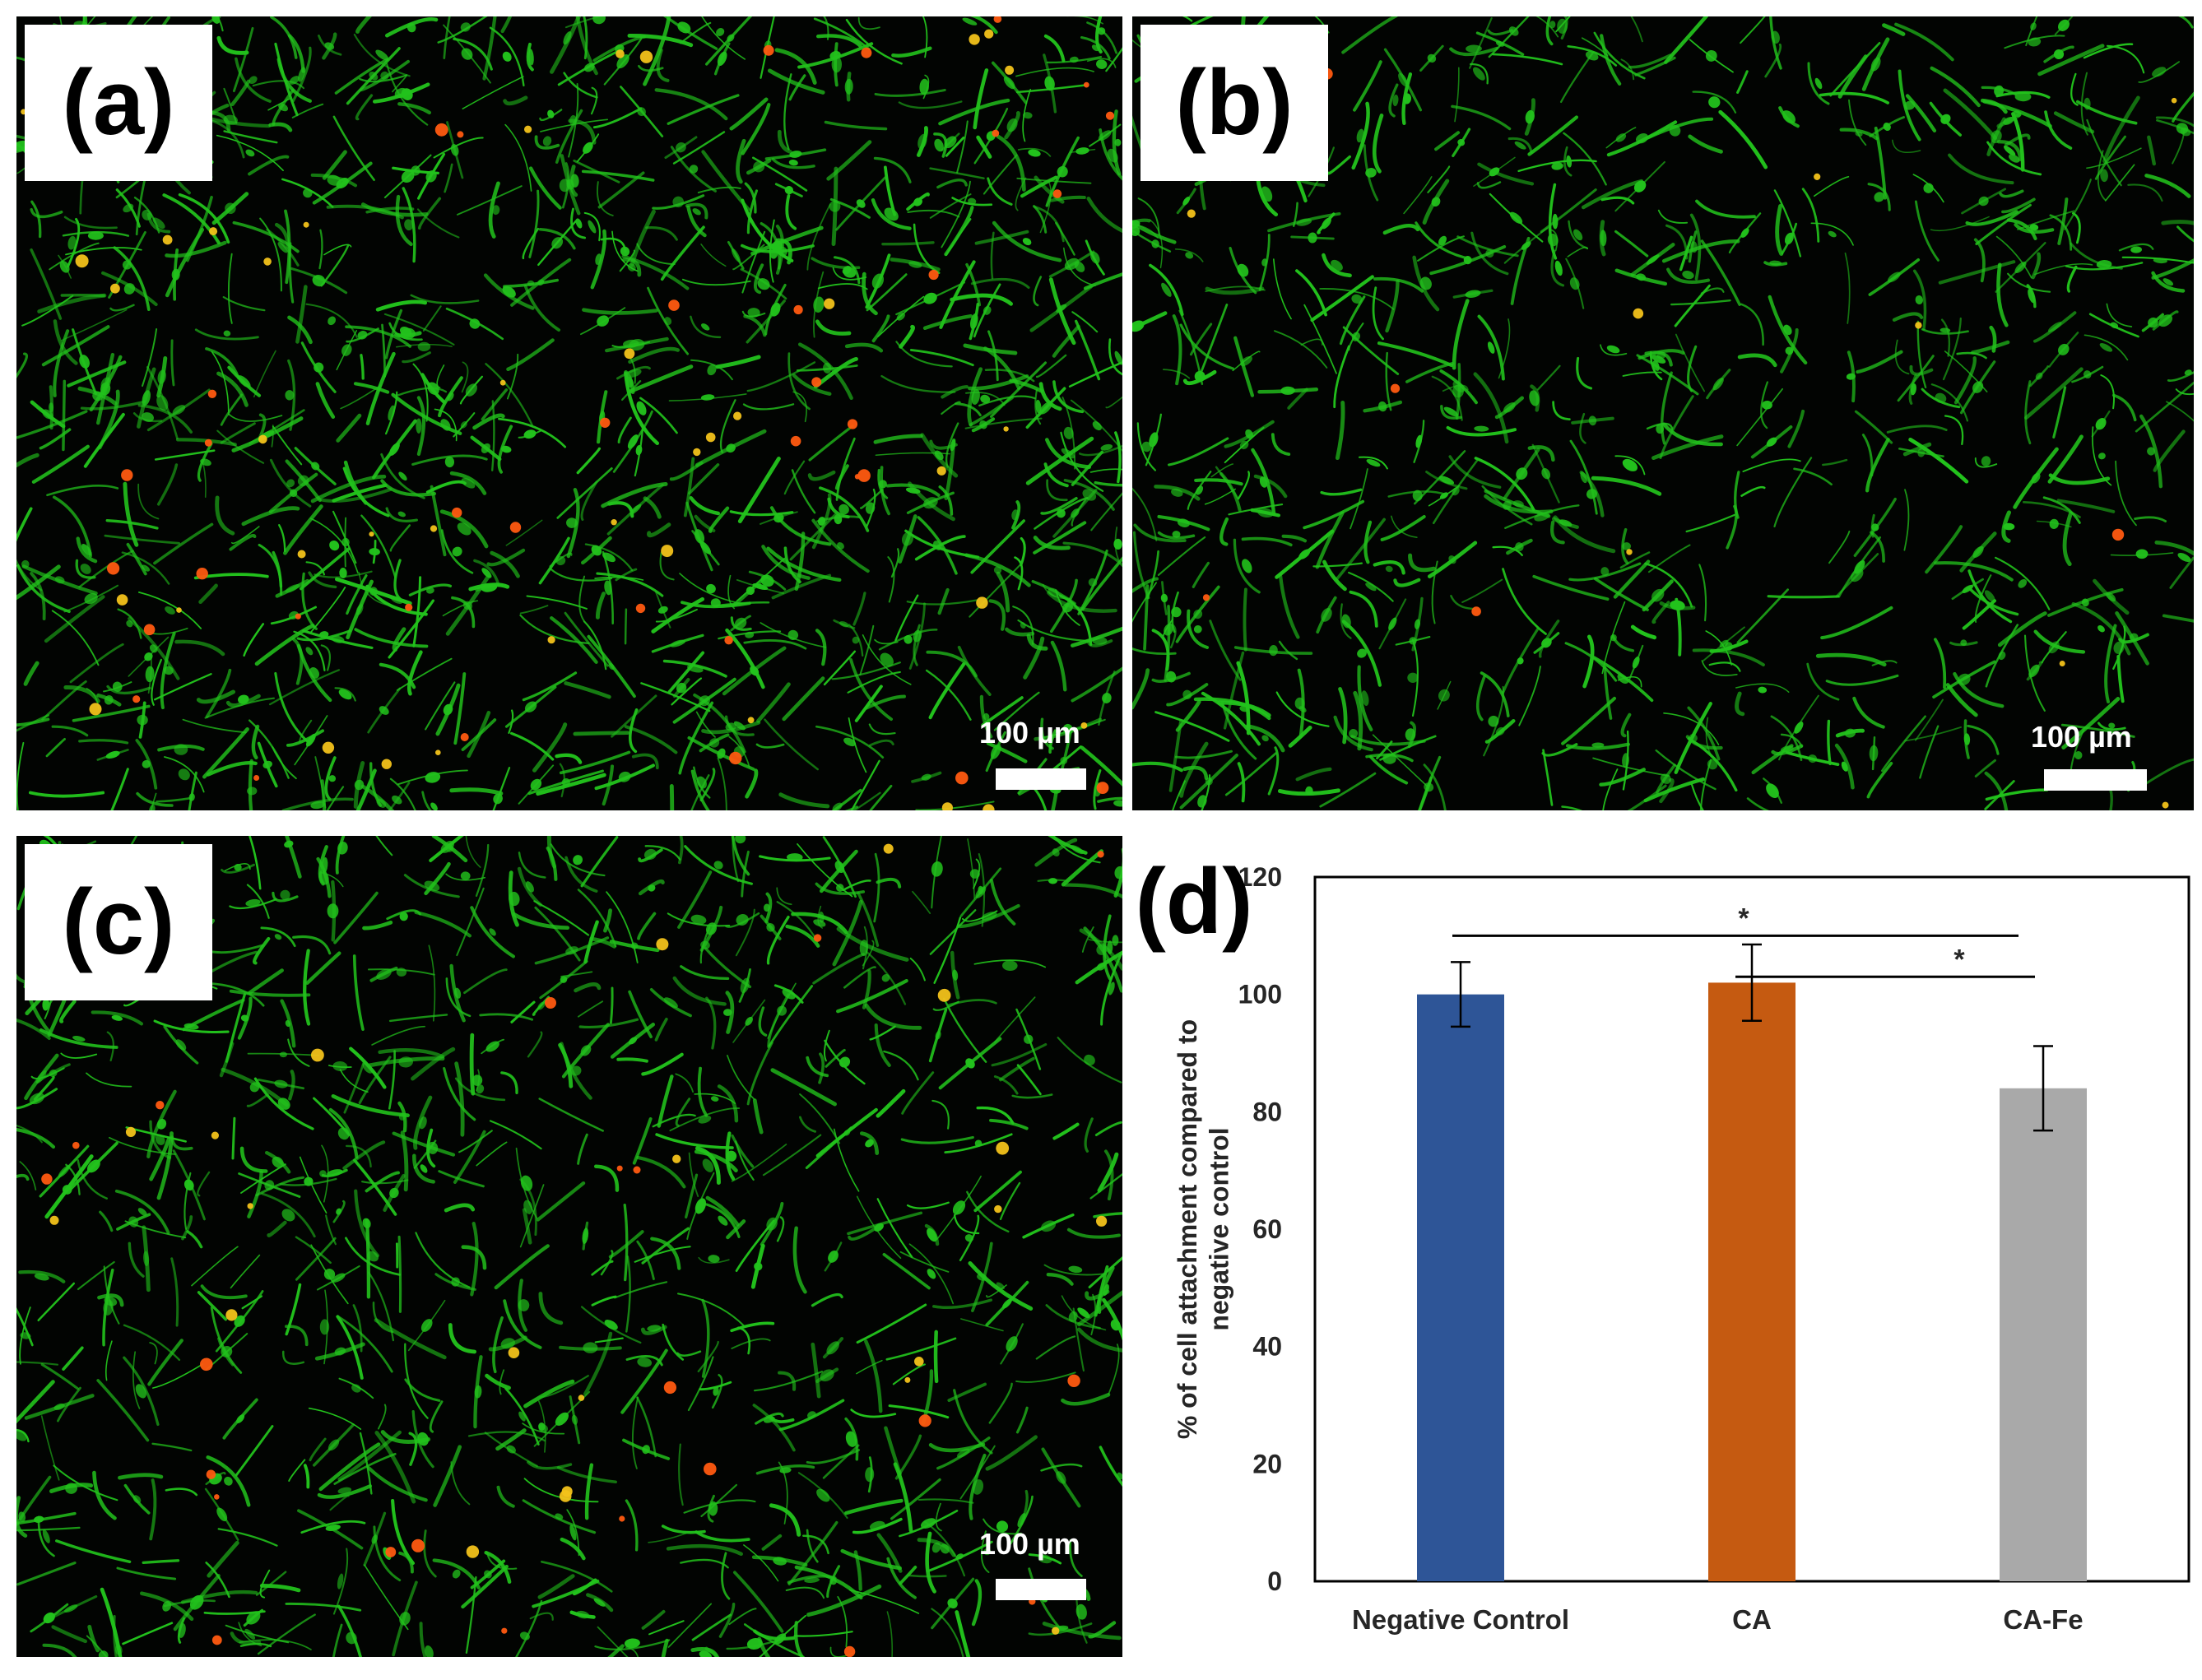 The width and height of the screenshot is (2202, 1680). I want to click on scale-bar-label-c: 100 µm, so click(1029, 1544).